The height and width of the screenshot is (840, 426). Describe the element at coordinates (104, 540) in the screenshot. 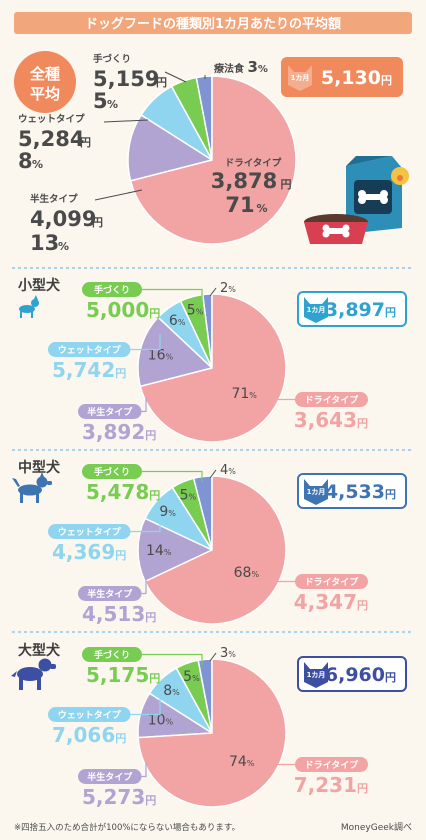

I see `medium-wet-callout: ウェットタイプ 4,369円` at that location.